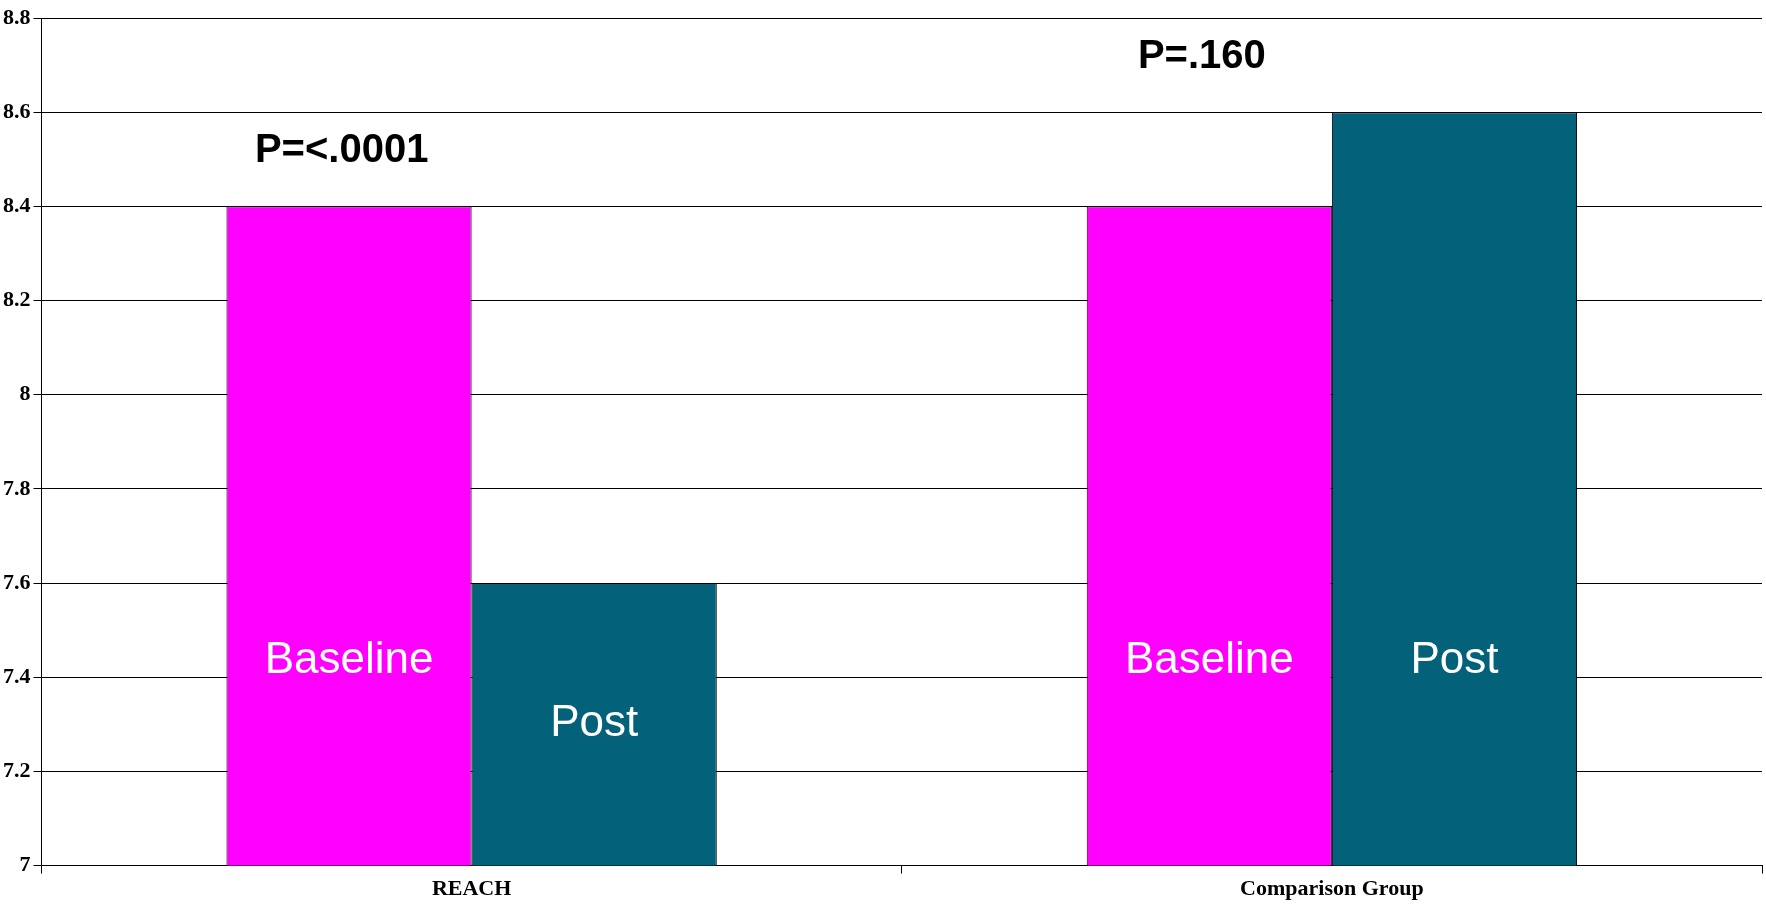  Describe the element at coordinates (17, 487) in the screenshot. I see `y-tick-label: 7.8` at that location.